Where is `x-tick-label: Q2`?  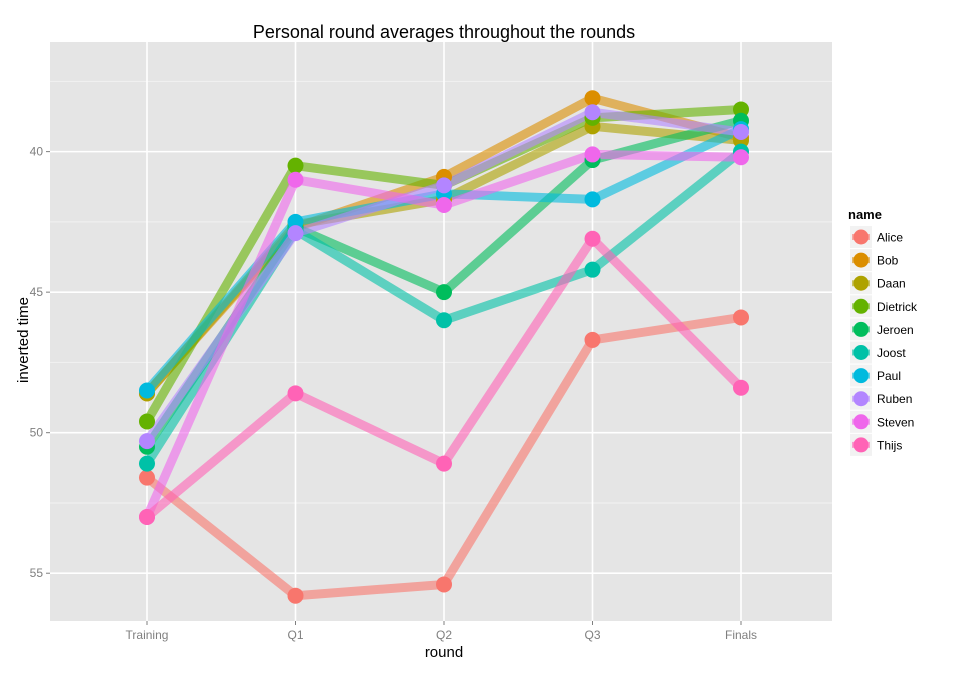
x-tick-label: Q2 is located at coordinates (444, 635).